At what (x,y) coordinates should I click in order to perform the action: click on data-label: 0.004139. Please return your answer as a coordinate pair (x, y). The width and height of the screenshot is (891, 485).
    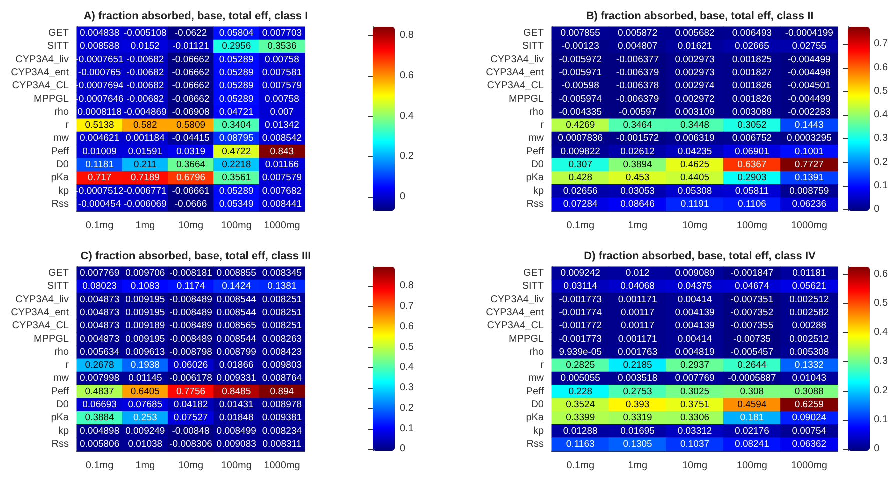
    Looking at the image, I should click on (695, 326).